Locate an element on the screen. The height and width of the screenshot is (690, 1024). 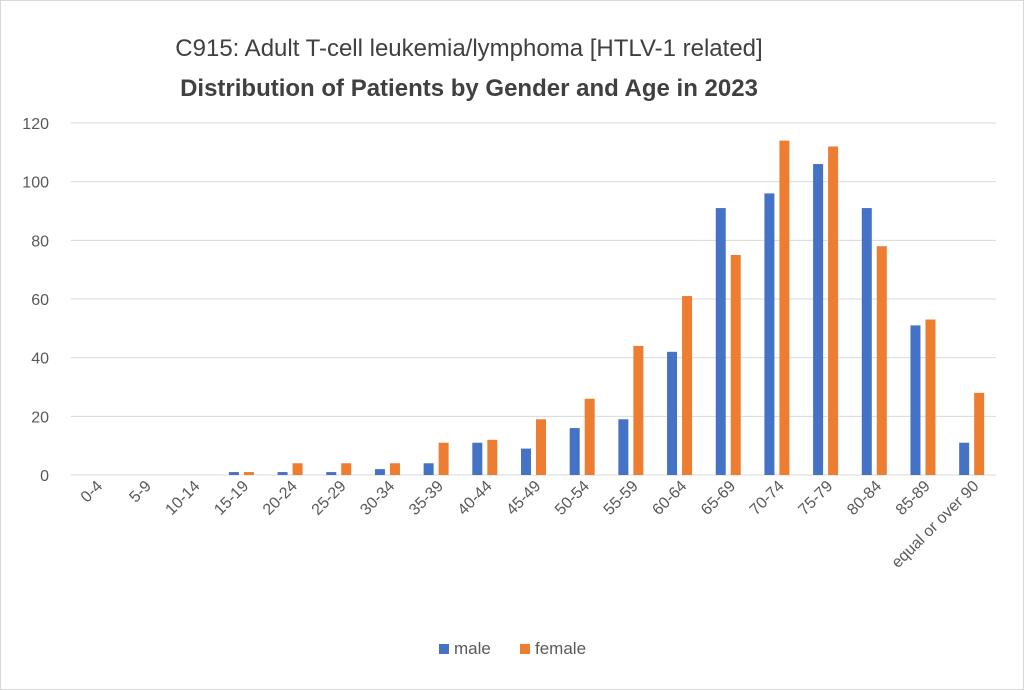
x-tick-label: 15-19 is located at coordinates (231, 498).